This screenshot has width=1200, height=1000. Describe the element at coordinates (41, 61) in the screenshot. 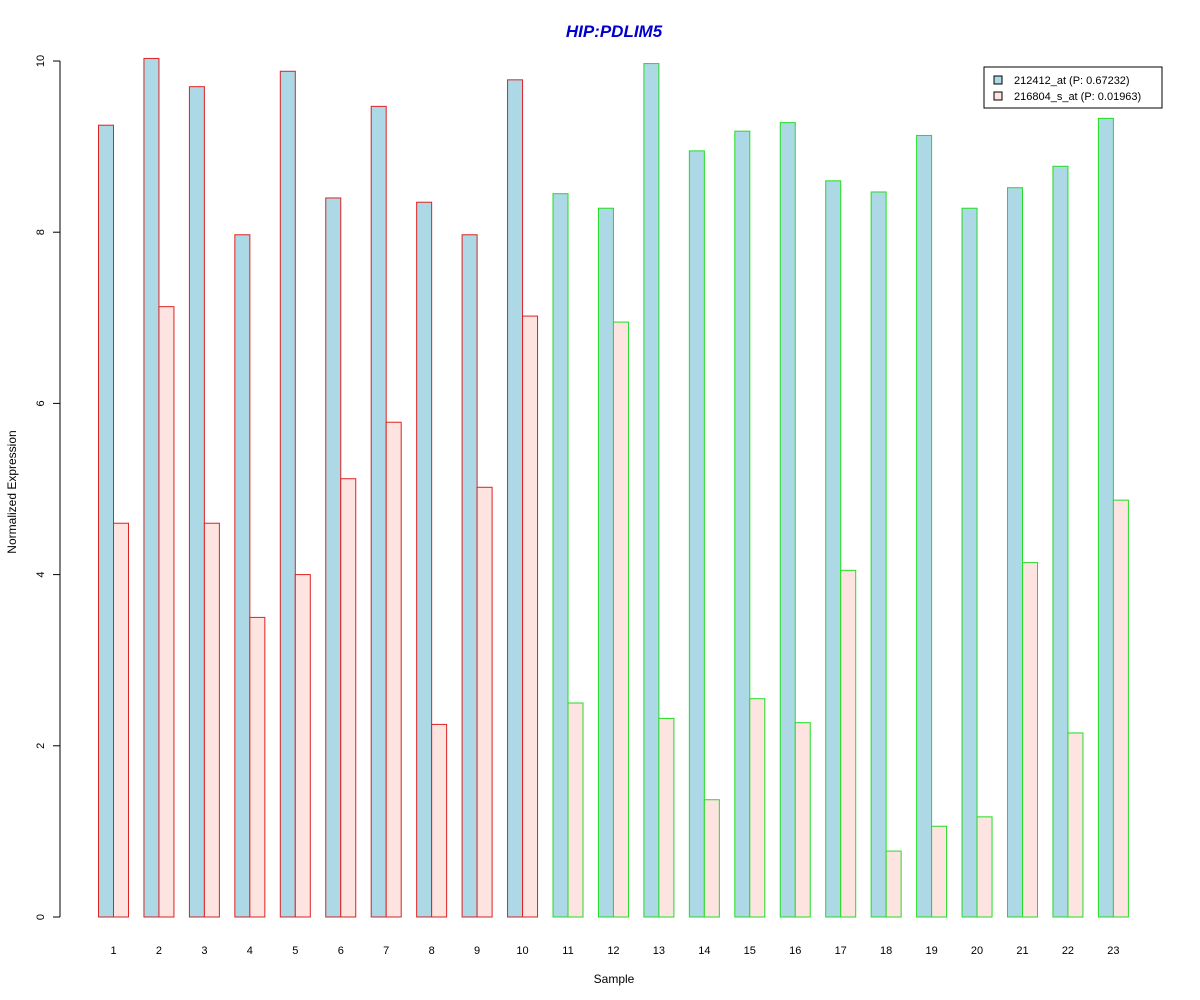

I see `y-tick-label-10: 10` at that location.